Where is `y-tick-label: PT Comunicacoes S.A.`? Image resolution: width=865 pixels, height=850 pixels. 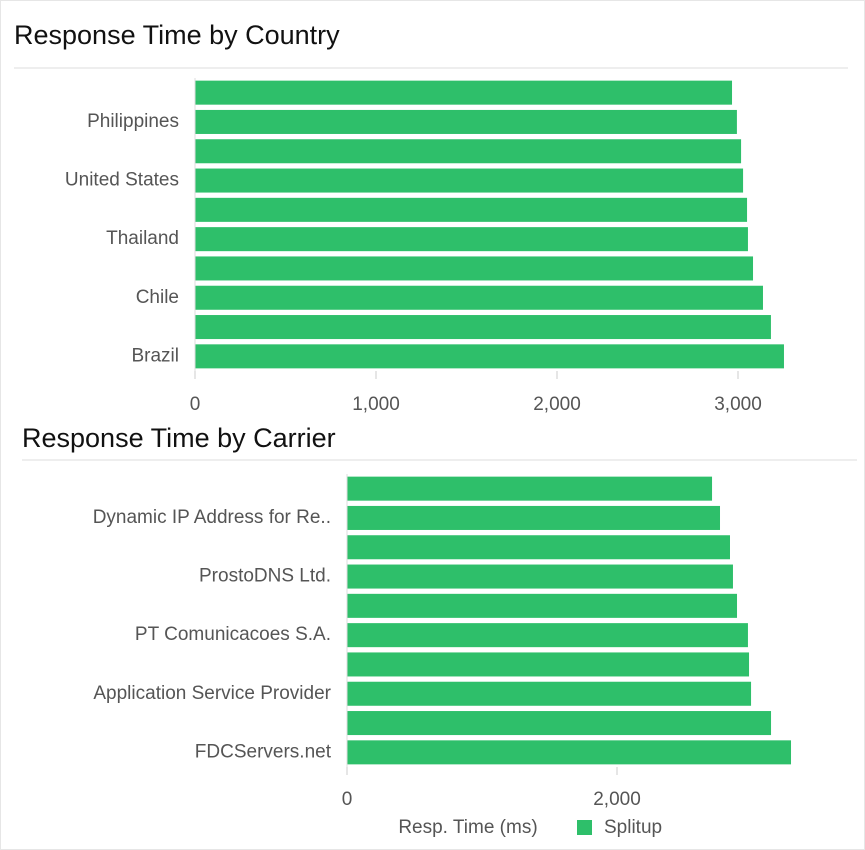 y-tick-label: PT Comunicacoes S.A. is located at coordinates (233, 634).